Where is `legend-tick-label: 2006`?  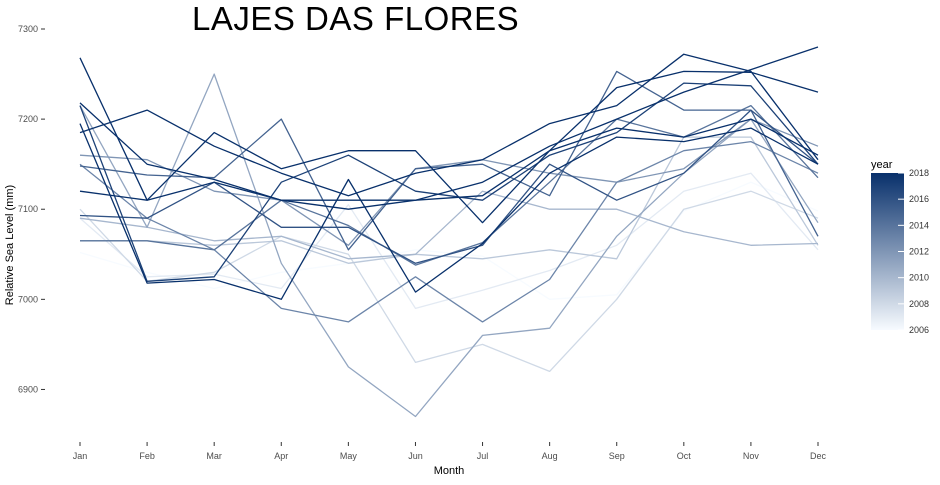
legend-tick-label: 2006 is located at coordinates (919, 330).